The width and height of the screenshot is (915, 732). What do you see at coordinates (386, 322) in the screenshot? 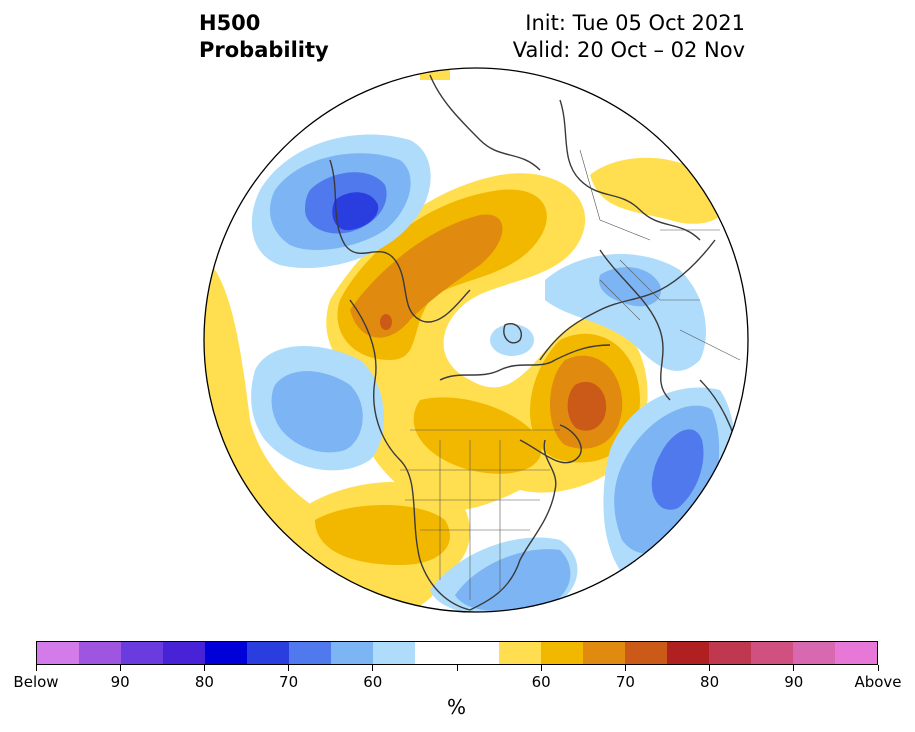
I see `above-stronger-arctic` at bounding box center [386, 322].